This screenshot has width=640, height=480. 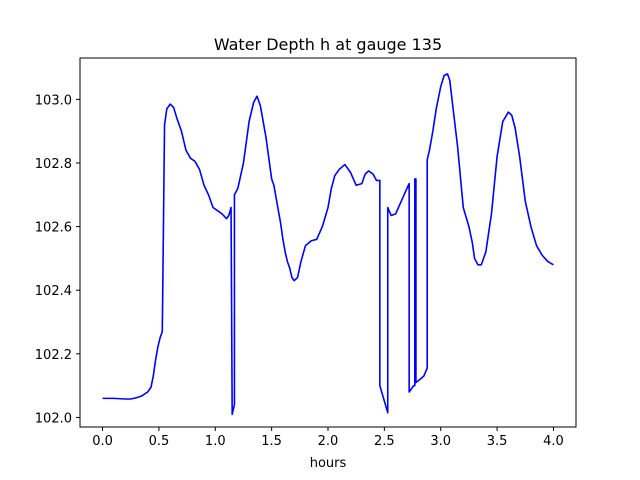 What do you see at coordinates (328, 441) in the screenshot?
I see `x-tick-label: 2.0` at bounding box center [328, 441].